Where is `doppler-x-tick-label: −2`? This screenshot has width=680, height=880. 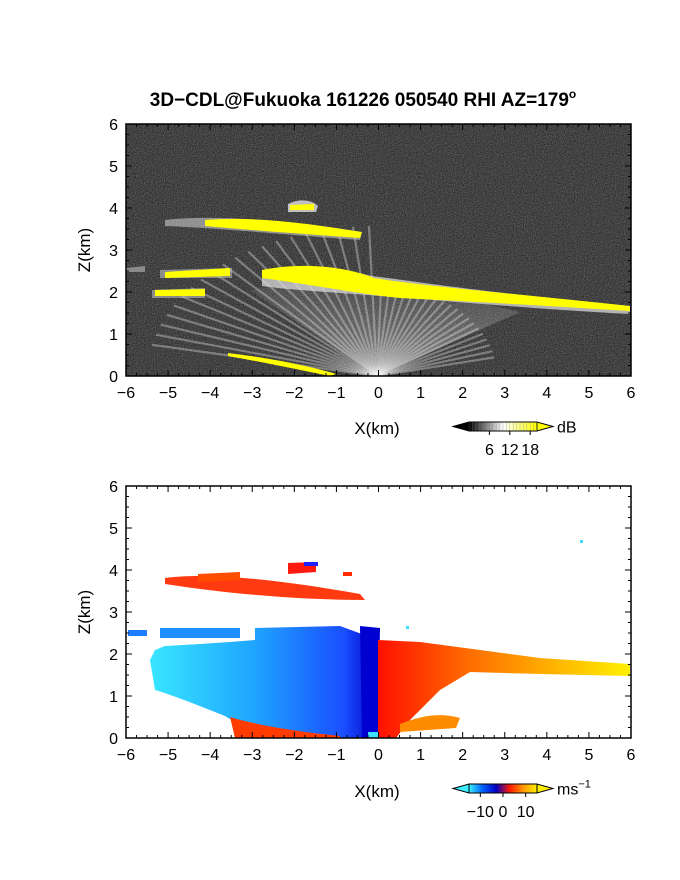
doppler-x-tick-label: −2 is located at coordinates (294, 755).